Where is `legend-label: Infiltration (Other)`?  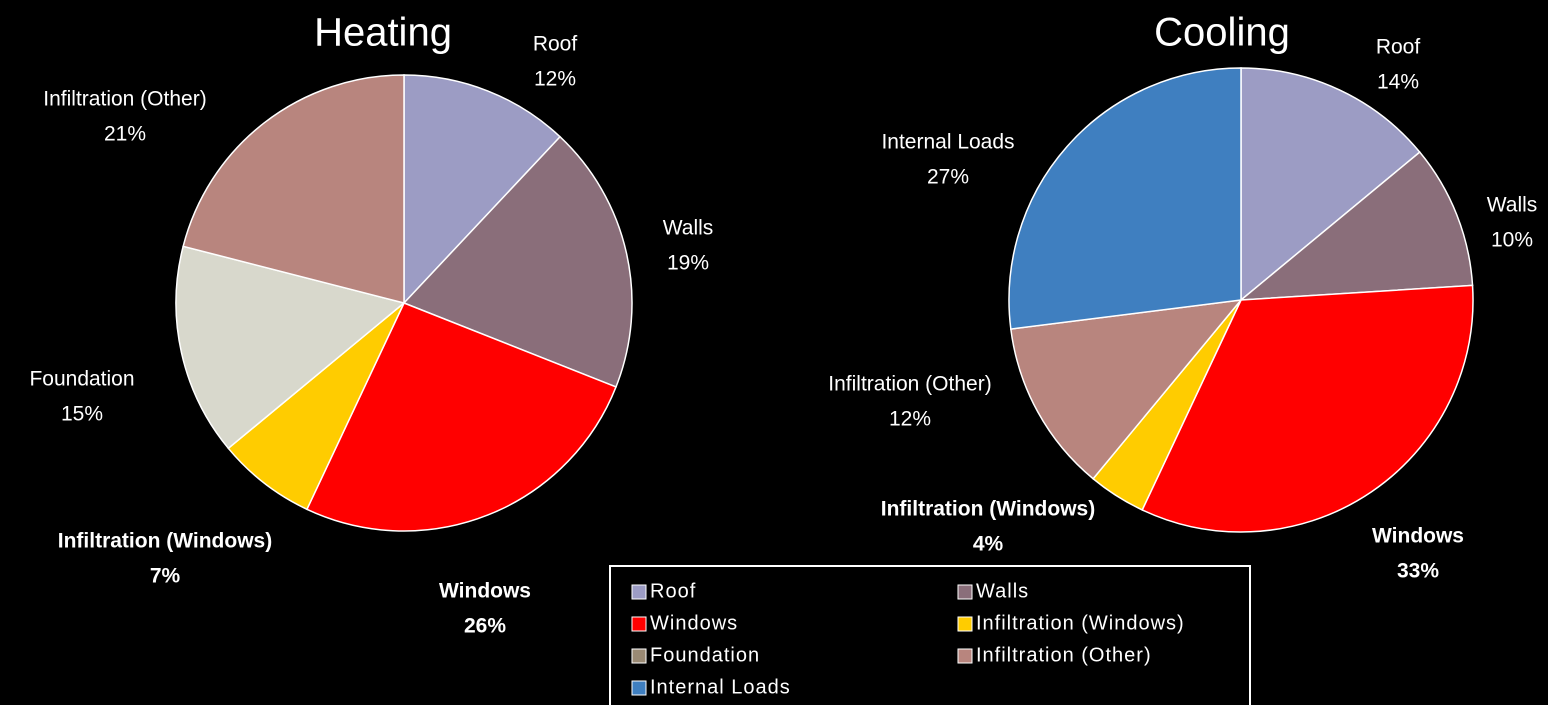 legend-label: Infiltration (Other) is located at coordinates (1064, 655).